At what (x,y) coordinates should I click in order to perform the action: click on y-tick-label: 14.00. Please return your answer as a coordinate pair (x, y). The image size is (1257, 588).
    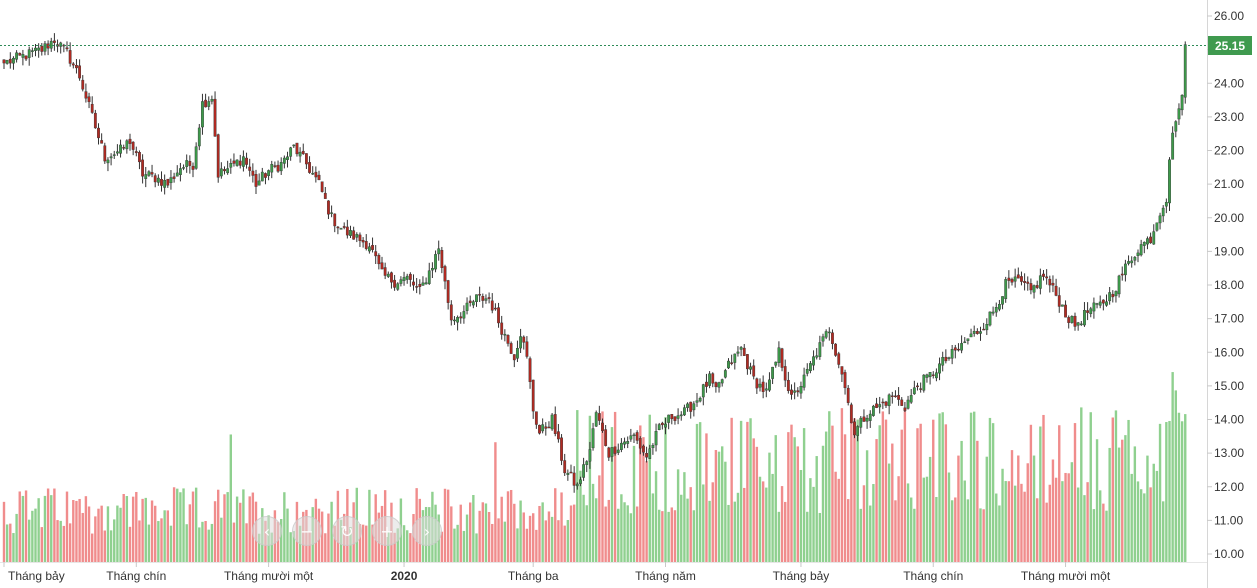
    Looking at the image, I should click on (1229, 420).